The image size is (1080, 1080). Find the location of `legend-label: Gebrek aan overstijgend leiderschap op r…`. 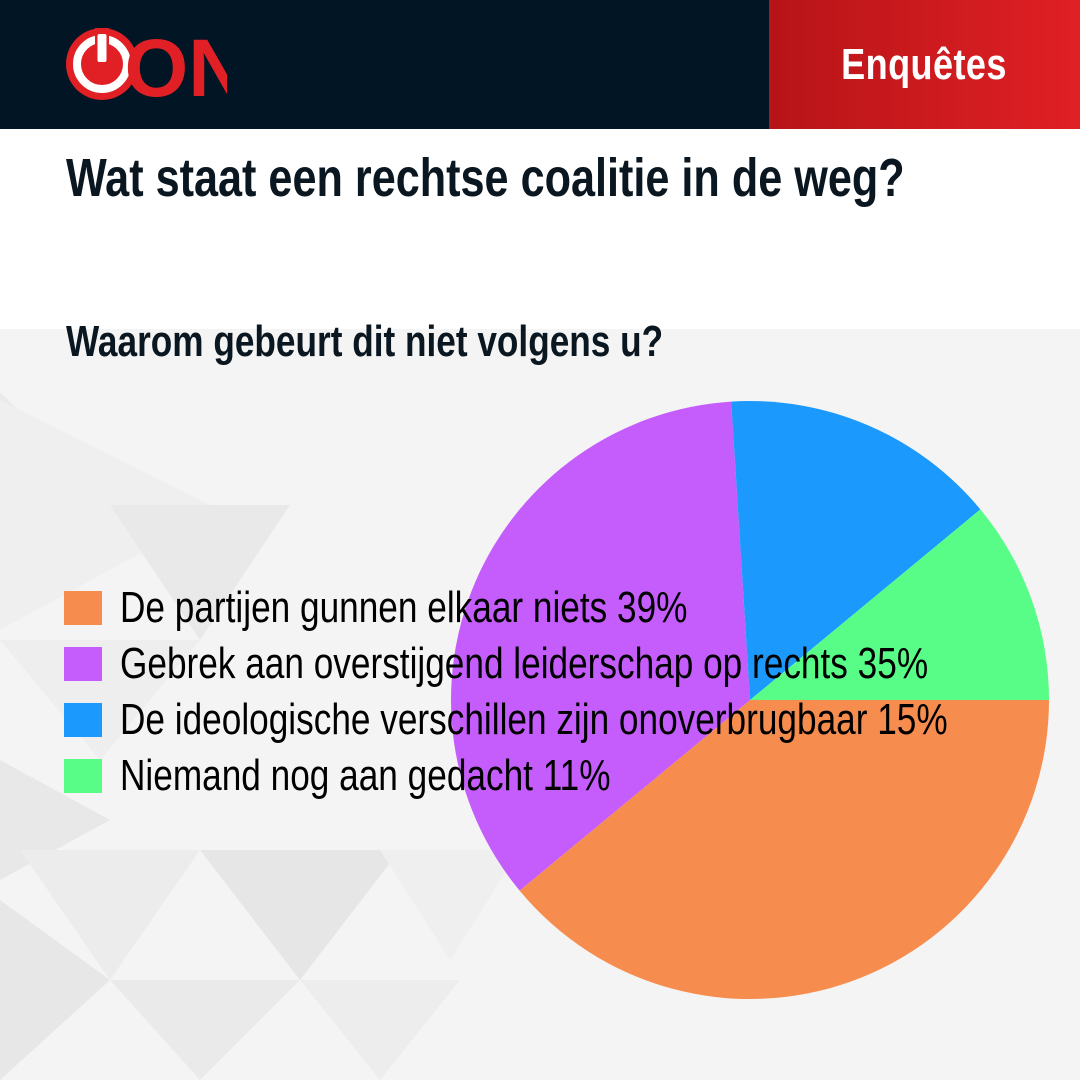

legend-label: Gebrek aan overstijgend leiderschap op r… is located at coordinates (524, 663).